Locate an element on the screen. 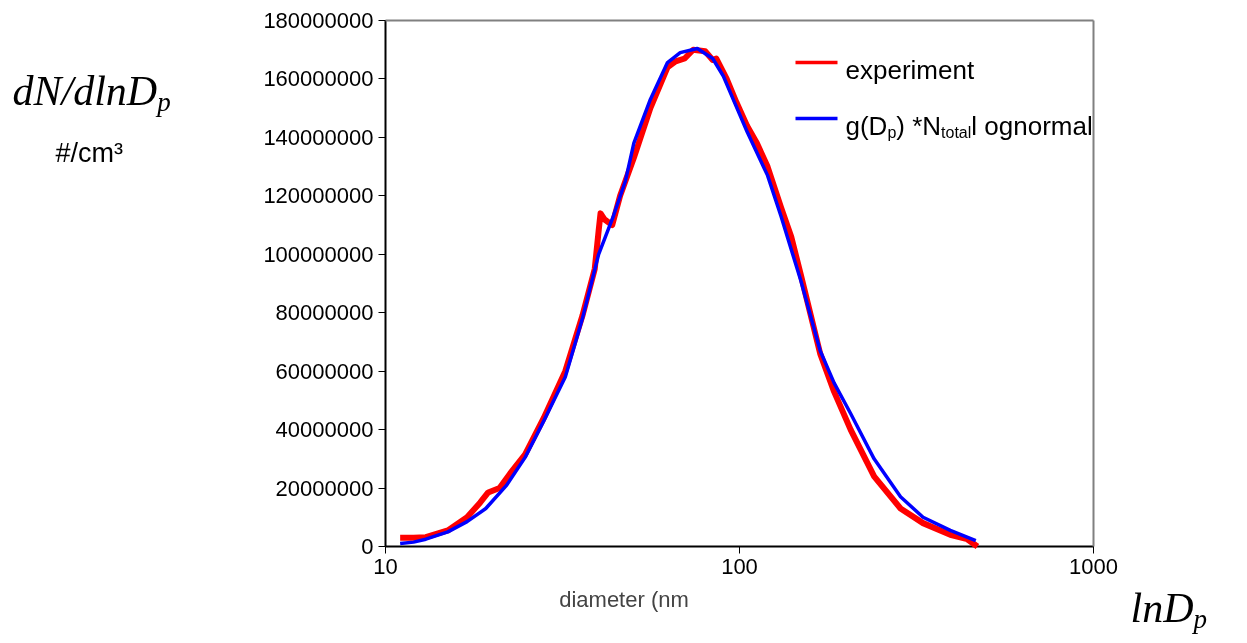  x-tick-label: 100 is located at coordinates (739, 566).